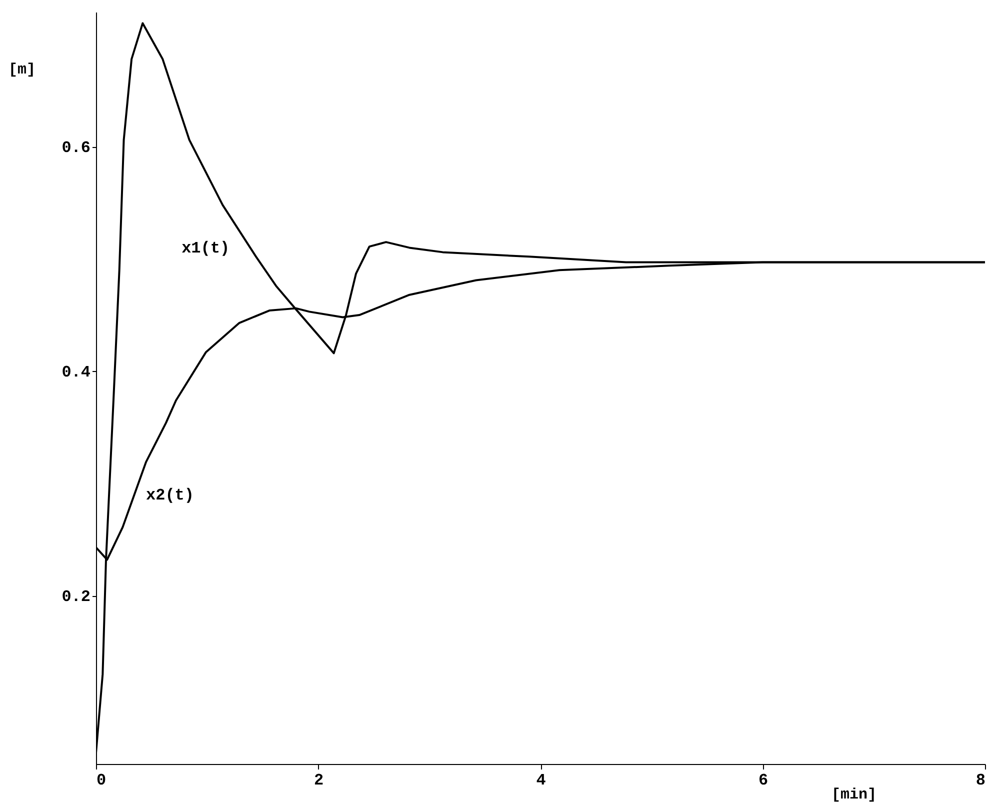  I want to click on x-tick-label: 2, so click(319, 781).